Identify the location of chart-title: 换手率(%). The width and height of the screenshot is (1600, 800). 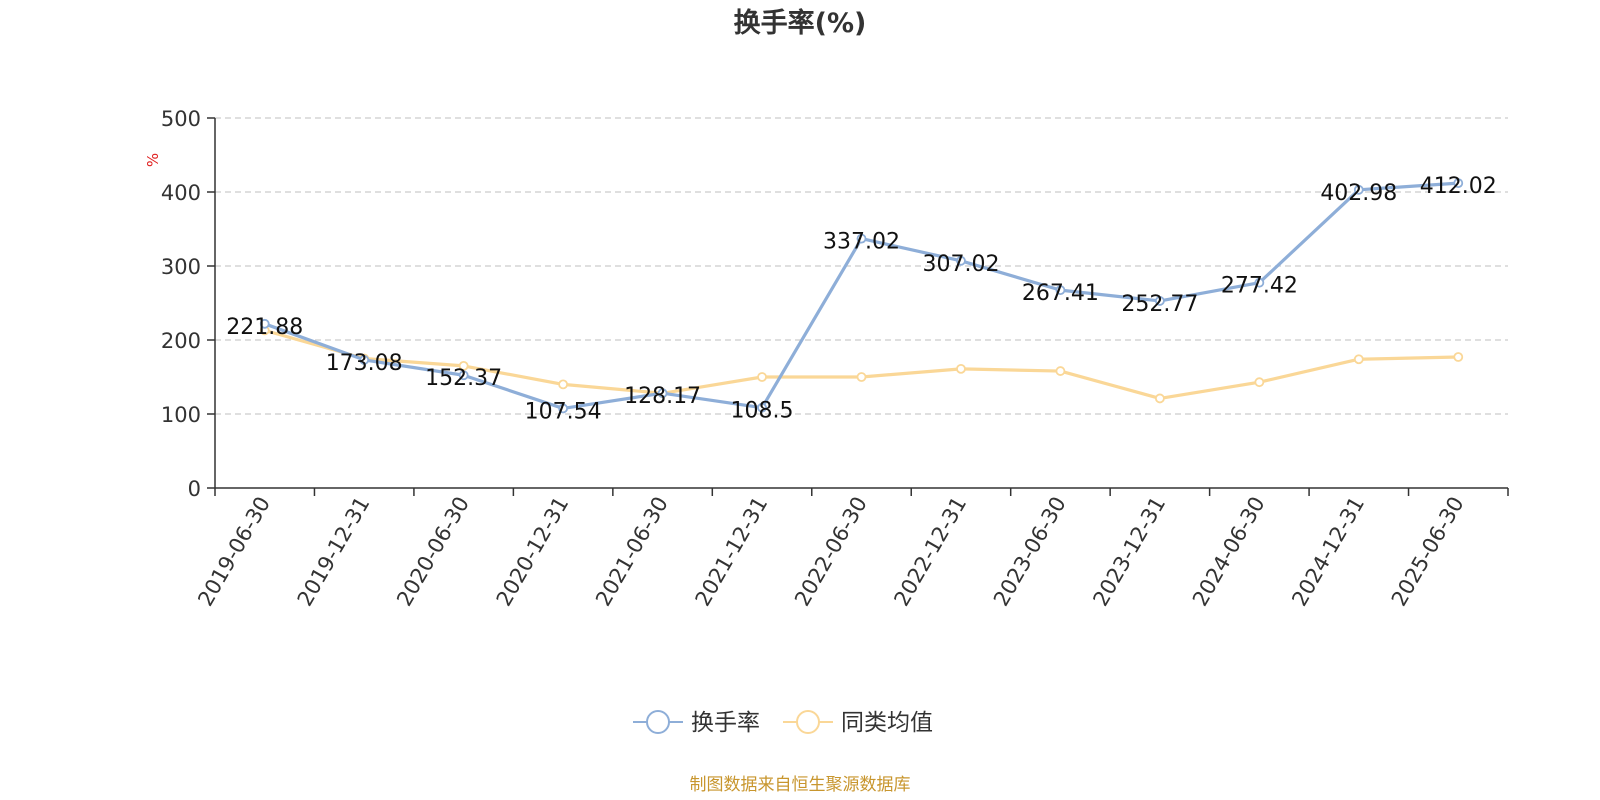
(800, 23).